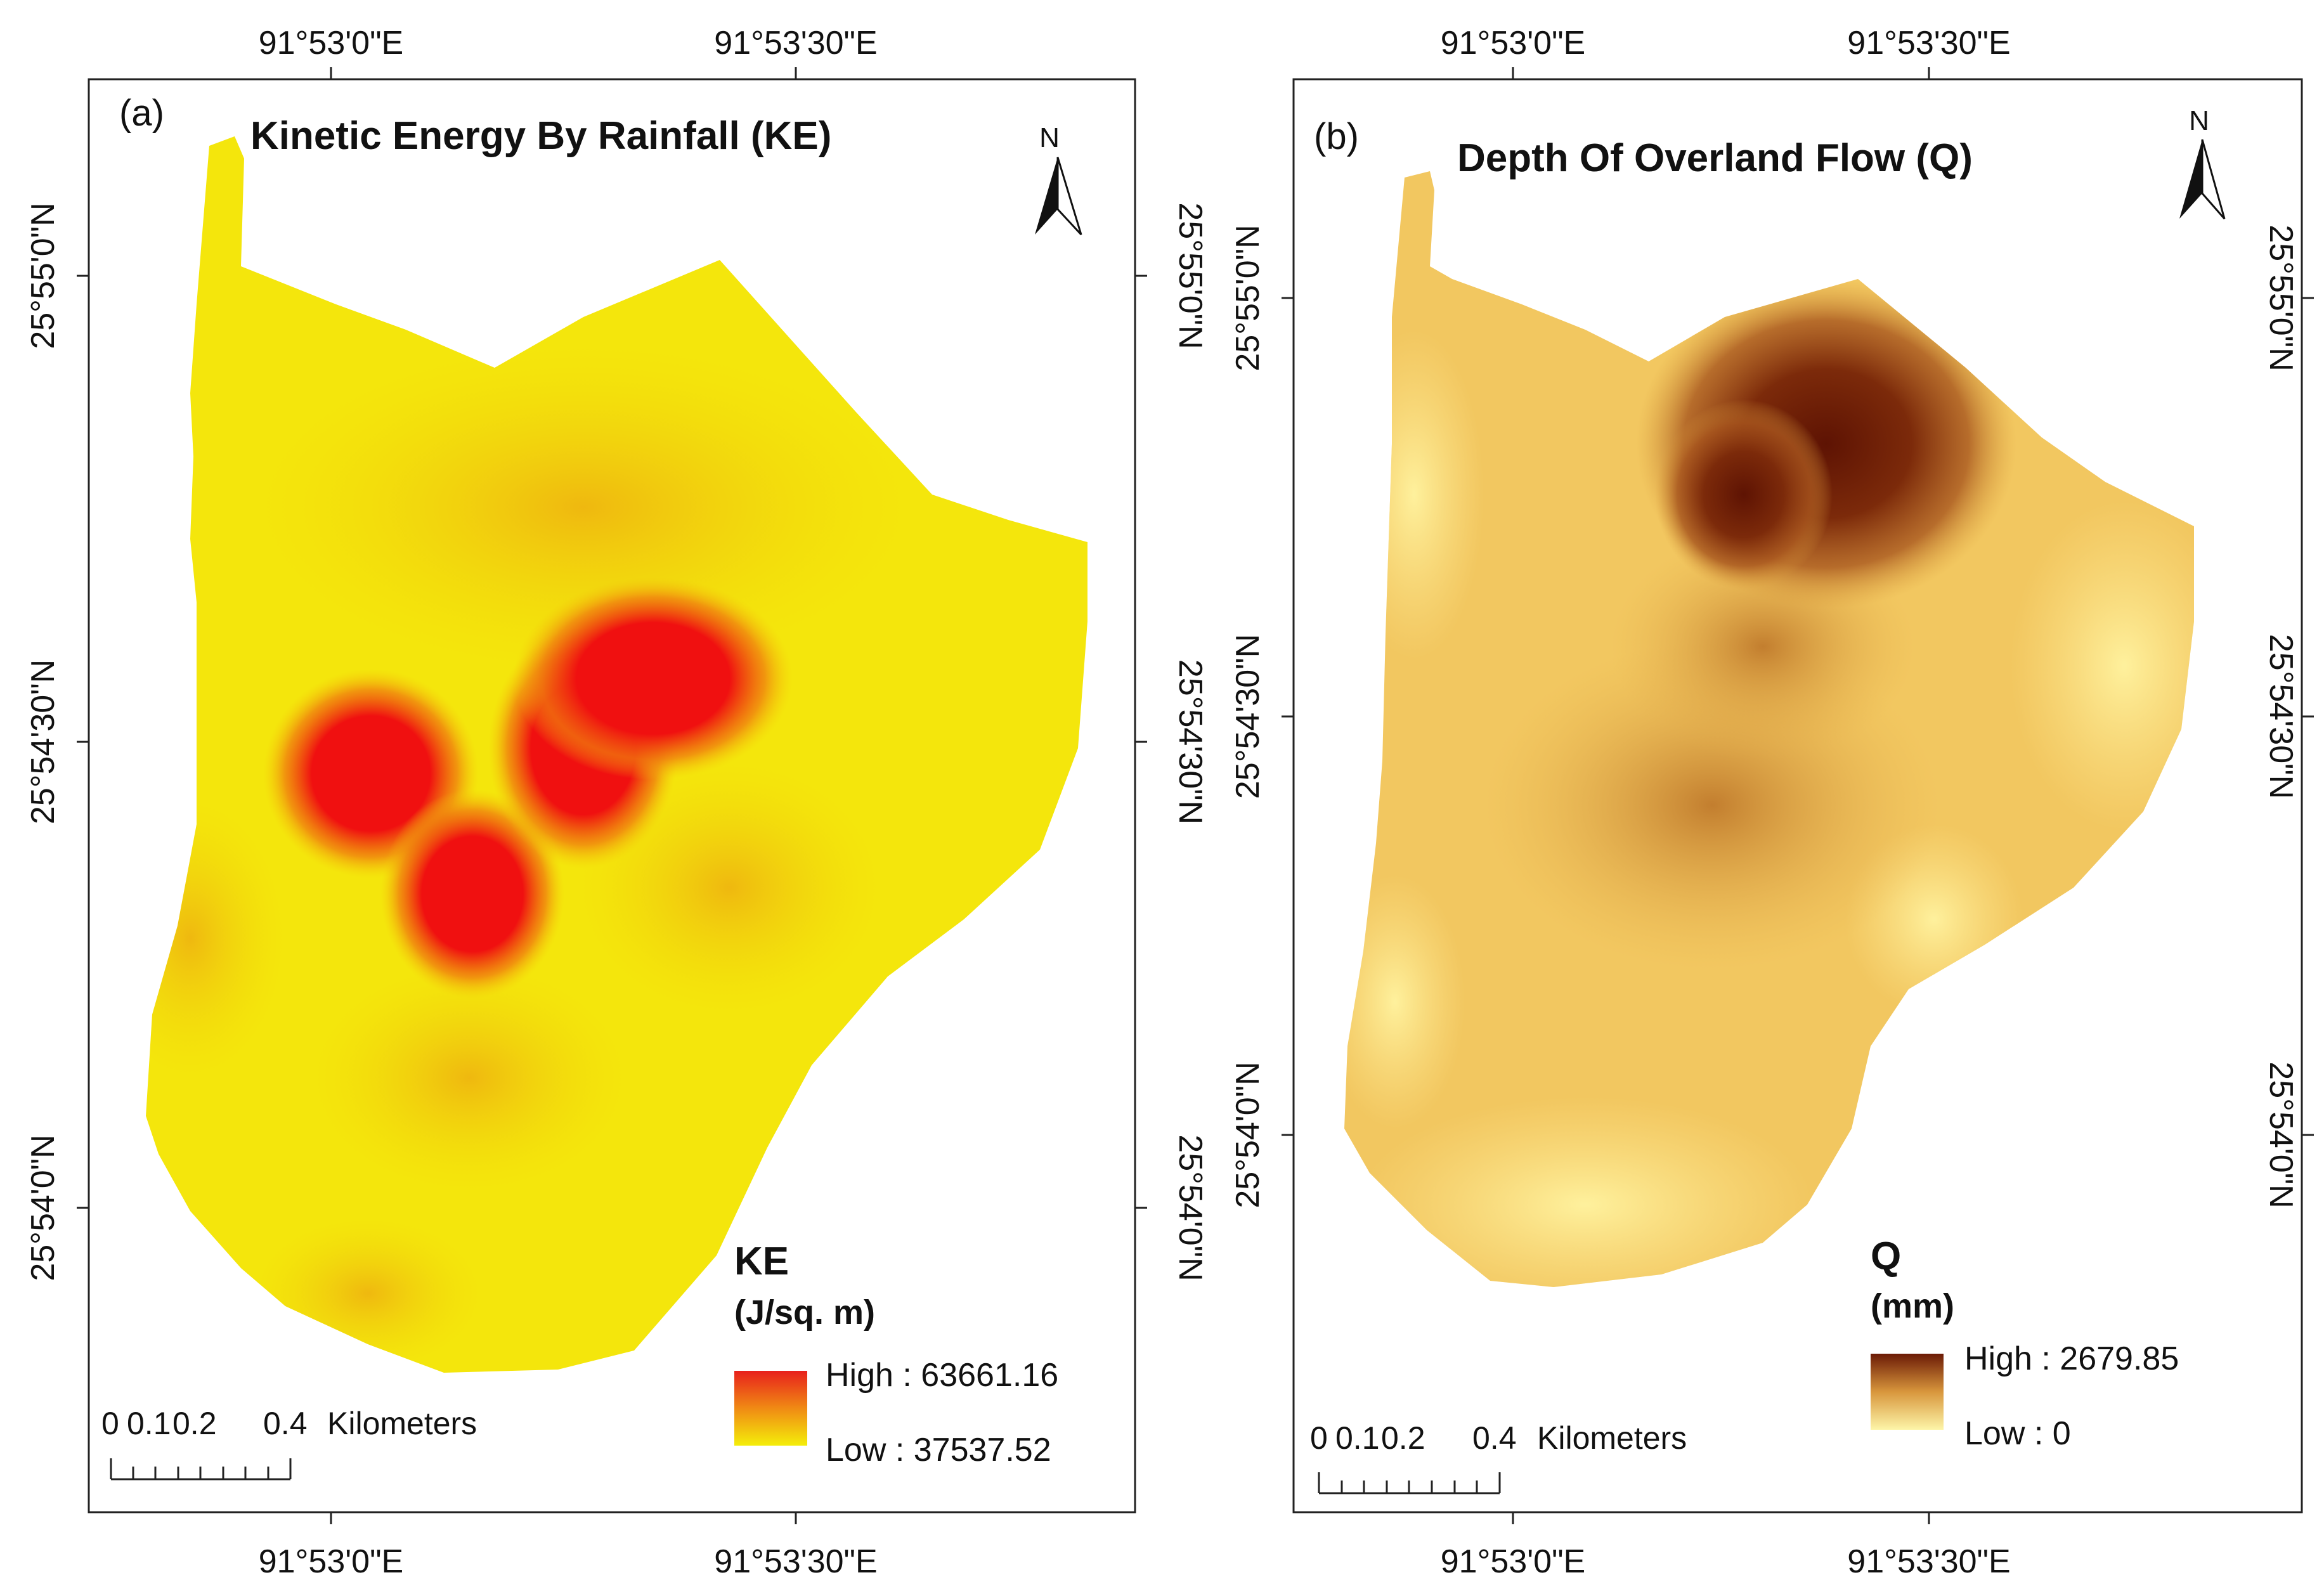  Describe the element at coordinates (804, 1312) in the screenshot. I see `legend-unit: (J/sq. m)` at that location.